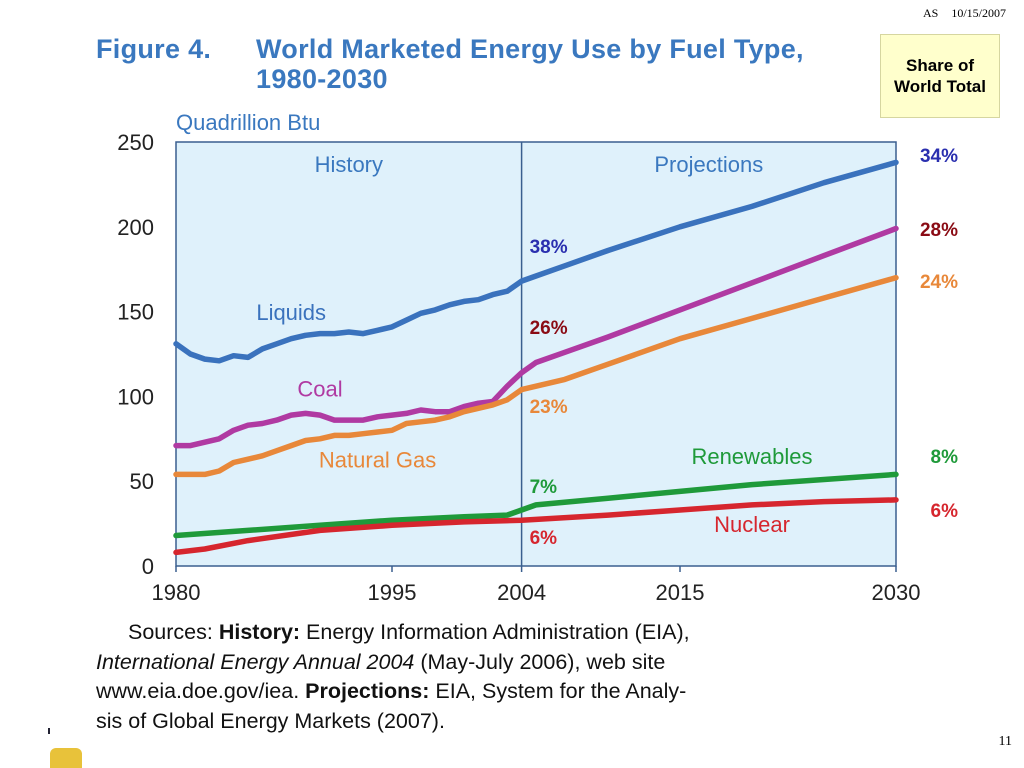 This screenshot has height=768, width=1024. What do you see at coordinates (148, 566) in the screenshot?
I see `y-tick-label: 0` at bounding box center [148, 566].